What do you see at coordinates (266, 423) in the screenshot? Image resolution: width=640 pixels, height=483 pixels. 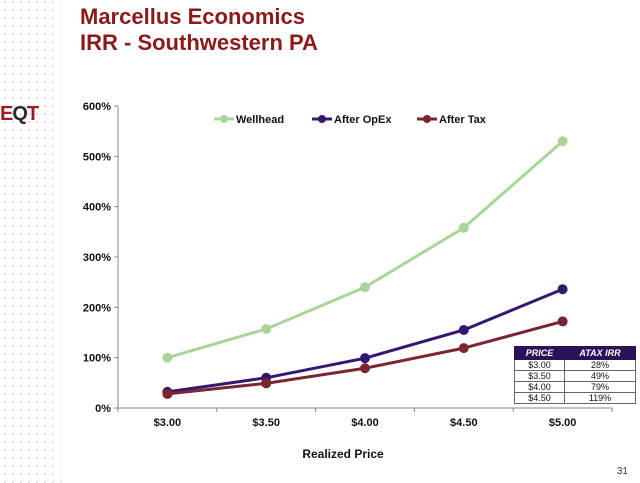 I see `x-tick-label: $3.50` at bounding box center [266, 423].